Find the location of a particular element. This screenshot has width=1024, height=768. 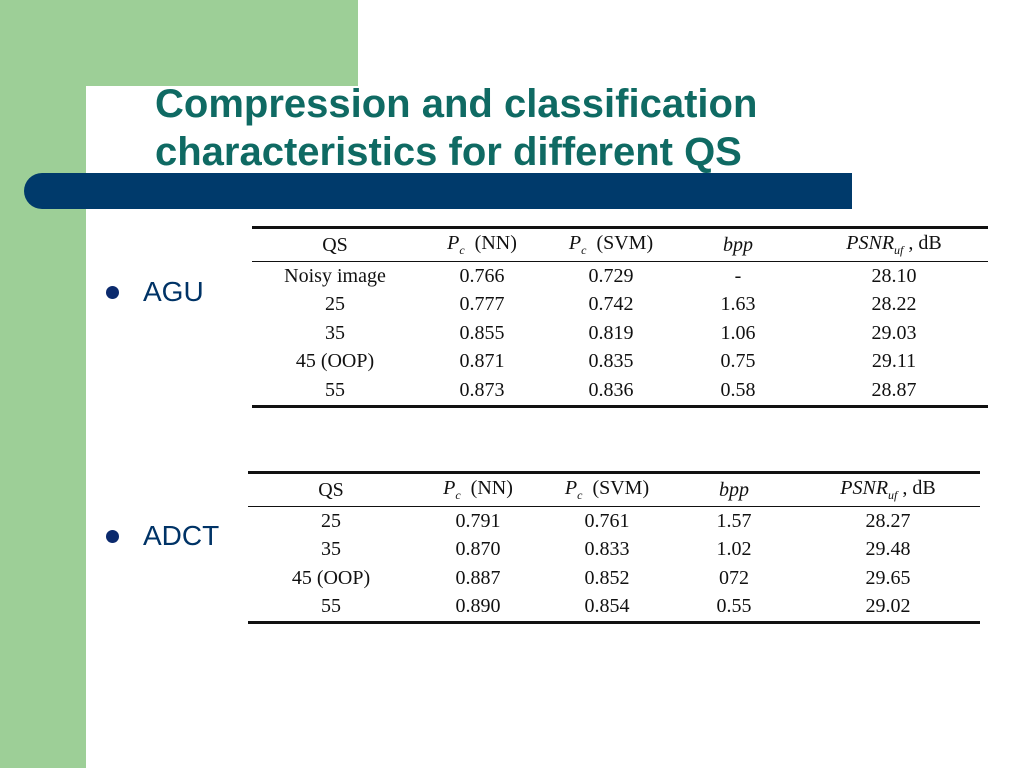

content-corner-curve is located at coordinates (116, 116).